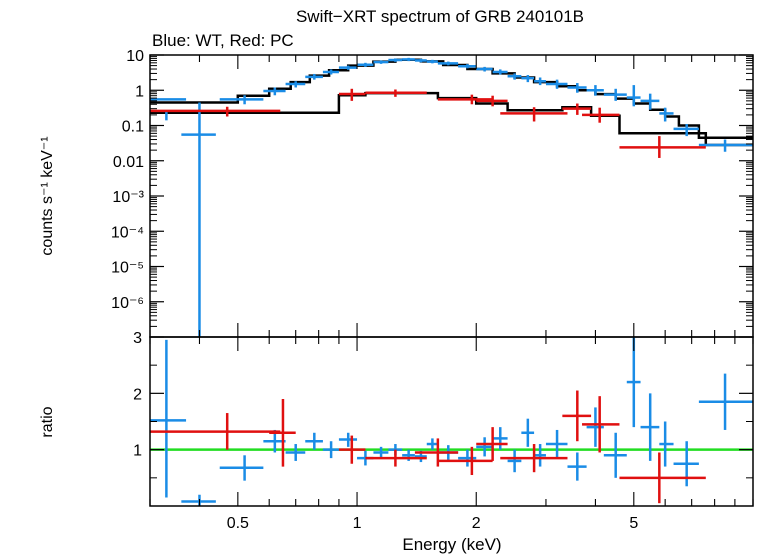  What do you see at coordinates (137, 451) in the screenshot?
I see `ratio-tick-label: 1` at bounding box center [137, 451].